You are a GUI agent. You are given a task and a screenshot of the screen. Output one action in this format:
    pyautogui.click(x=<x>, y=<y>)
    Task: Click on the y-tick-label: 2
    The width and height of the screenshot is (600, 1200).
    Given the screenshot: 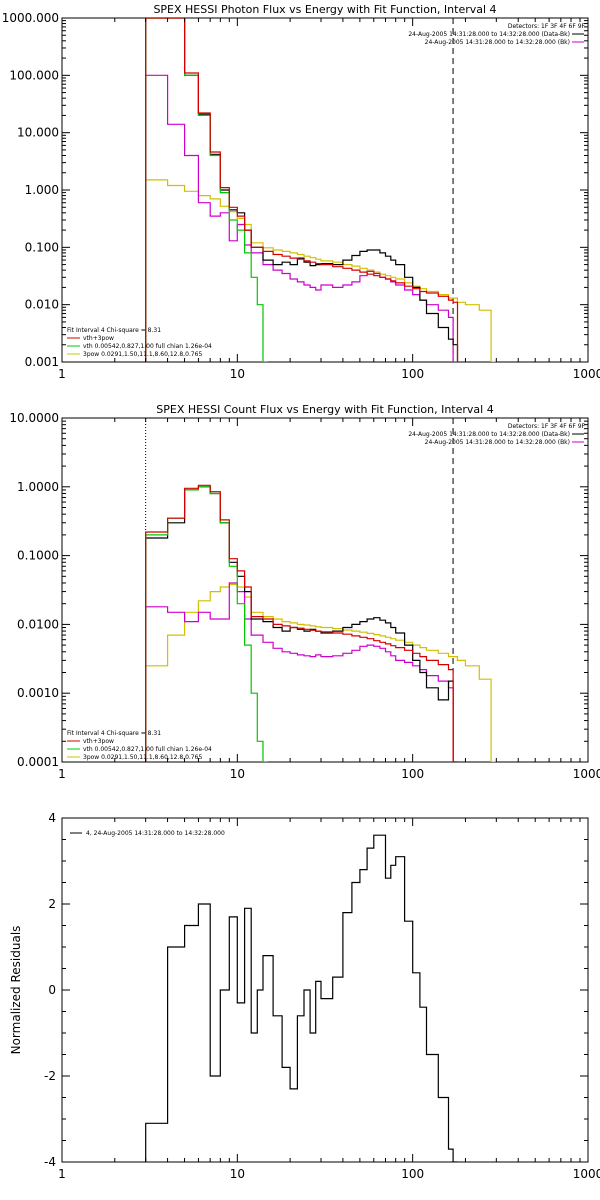 What is the action you would take?
    pyautogui.click(x=52, y=904)
    